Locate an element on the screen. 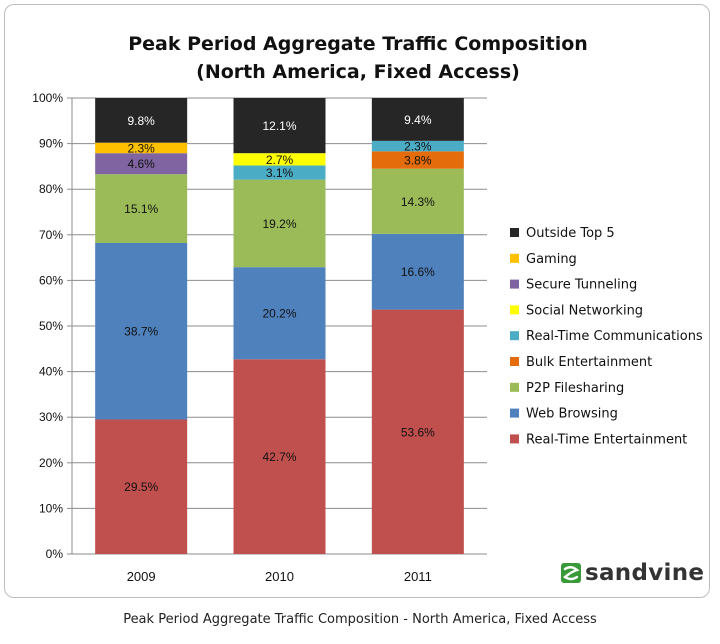 This screenshot has height=644, width=720. legend-label: Real-Time Communications is located at coordinates (614, 336).